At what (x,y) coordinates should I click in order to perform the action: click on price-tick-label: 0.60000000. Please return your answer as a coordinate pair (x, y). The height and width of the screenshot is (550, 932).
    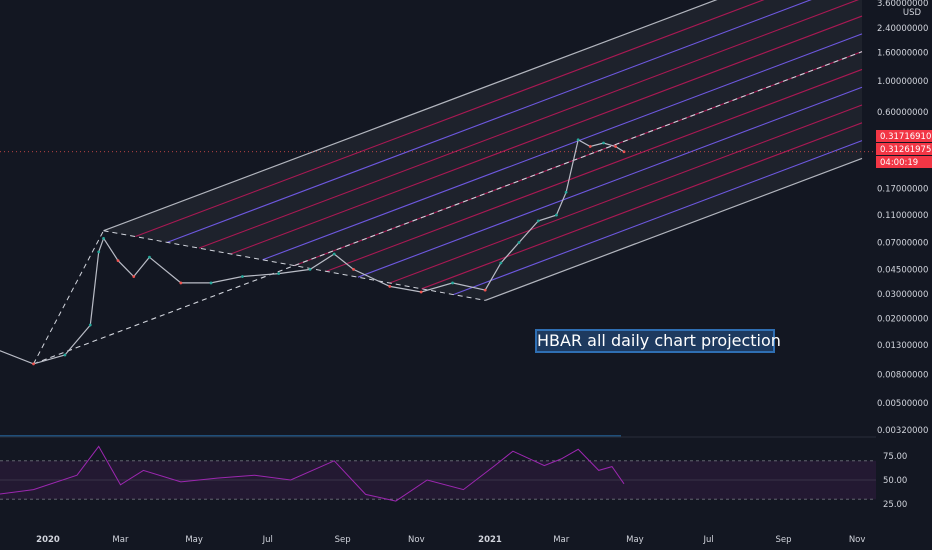
    Looking at the image, I should click on (902, 113).